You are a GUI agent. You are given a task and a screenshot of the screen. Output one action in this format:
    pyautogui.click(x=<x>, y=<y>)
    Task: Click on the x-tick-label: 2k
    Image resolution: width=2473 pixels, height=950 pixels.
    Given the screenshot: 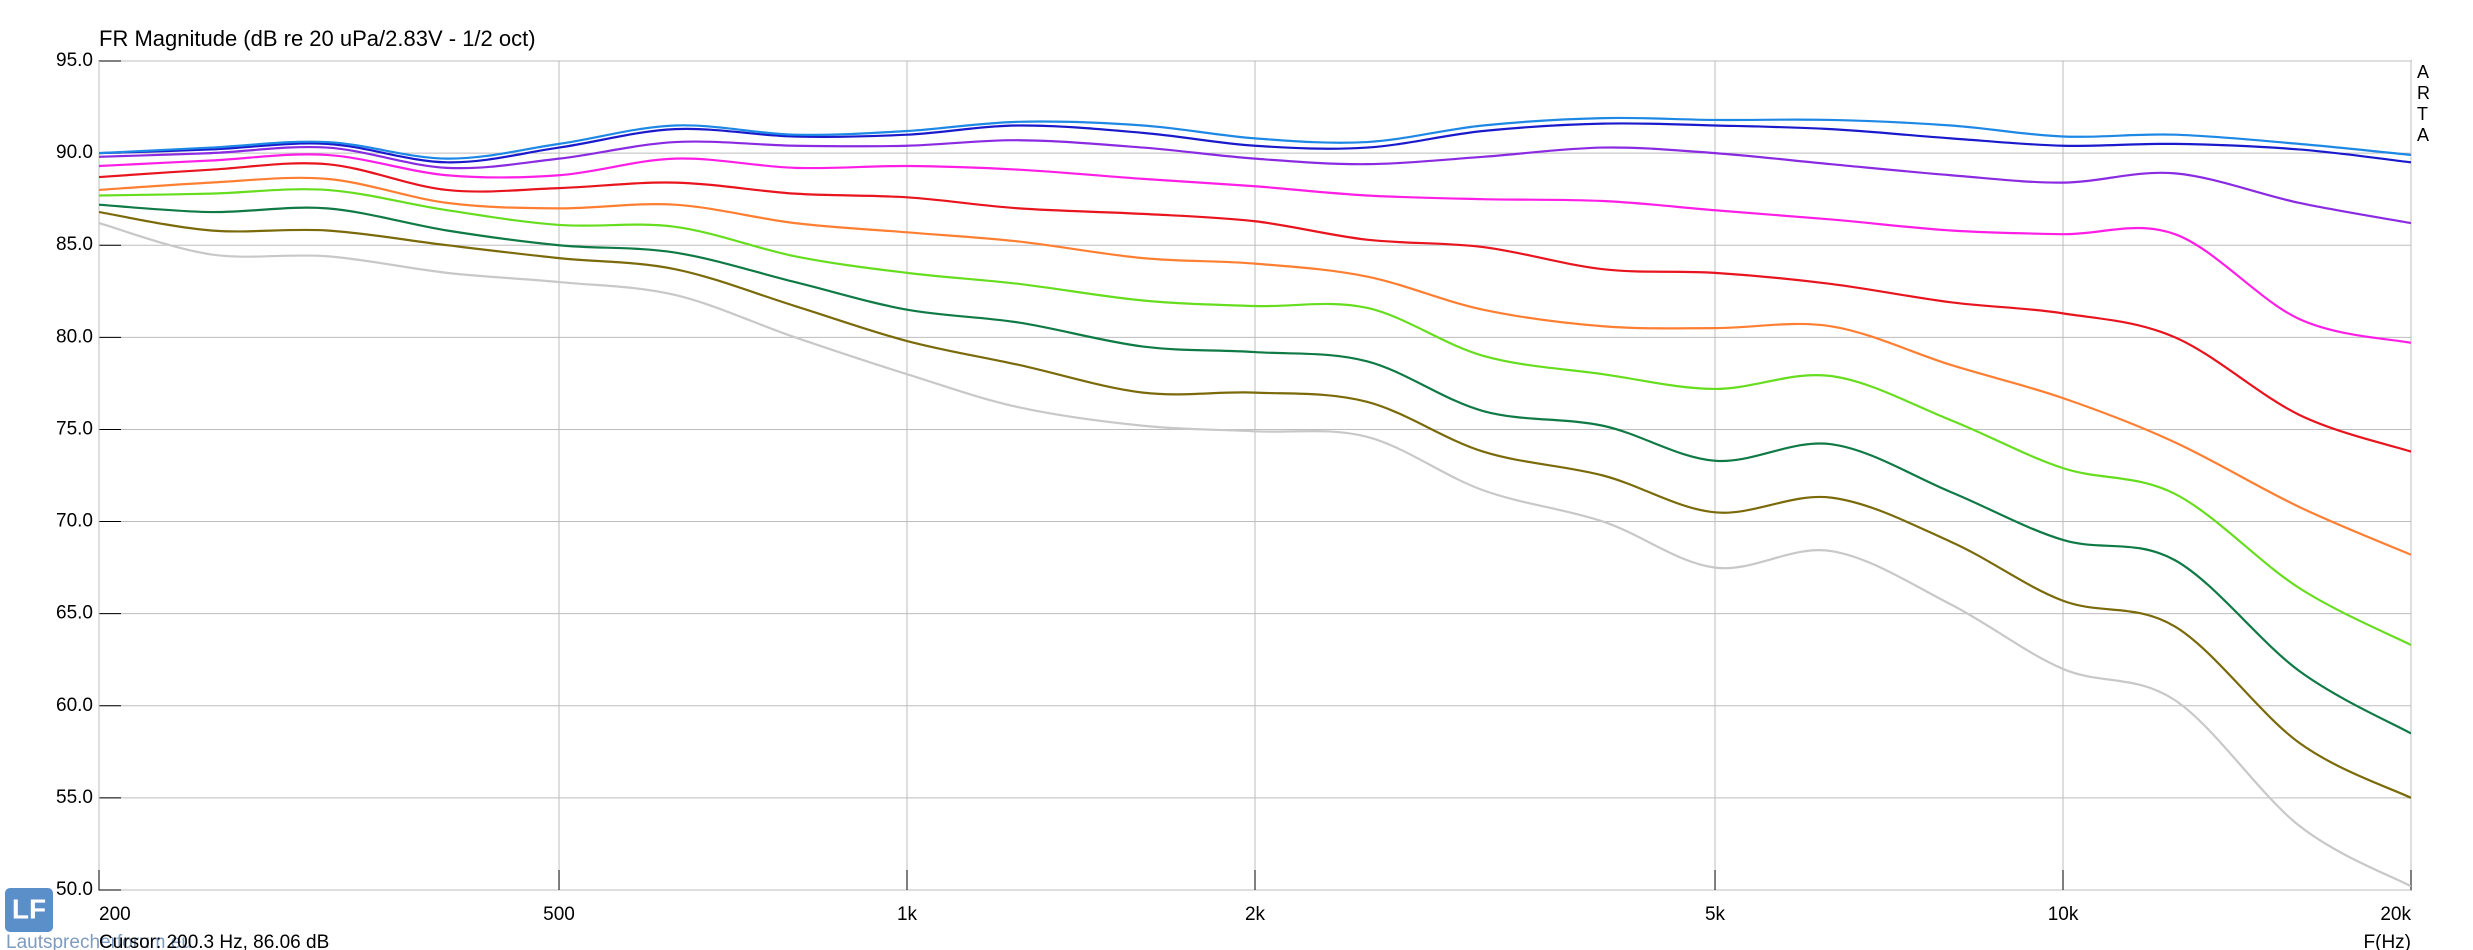 What is the action you would take?
    pyautogui.click(x=1255, y=914)
    